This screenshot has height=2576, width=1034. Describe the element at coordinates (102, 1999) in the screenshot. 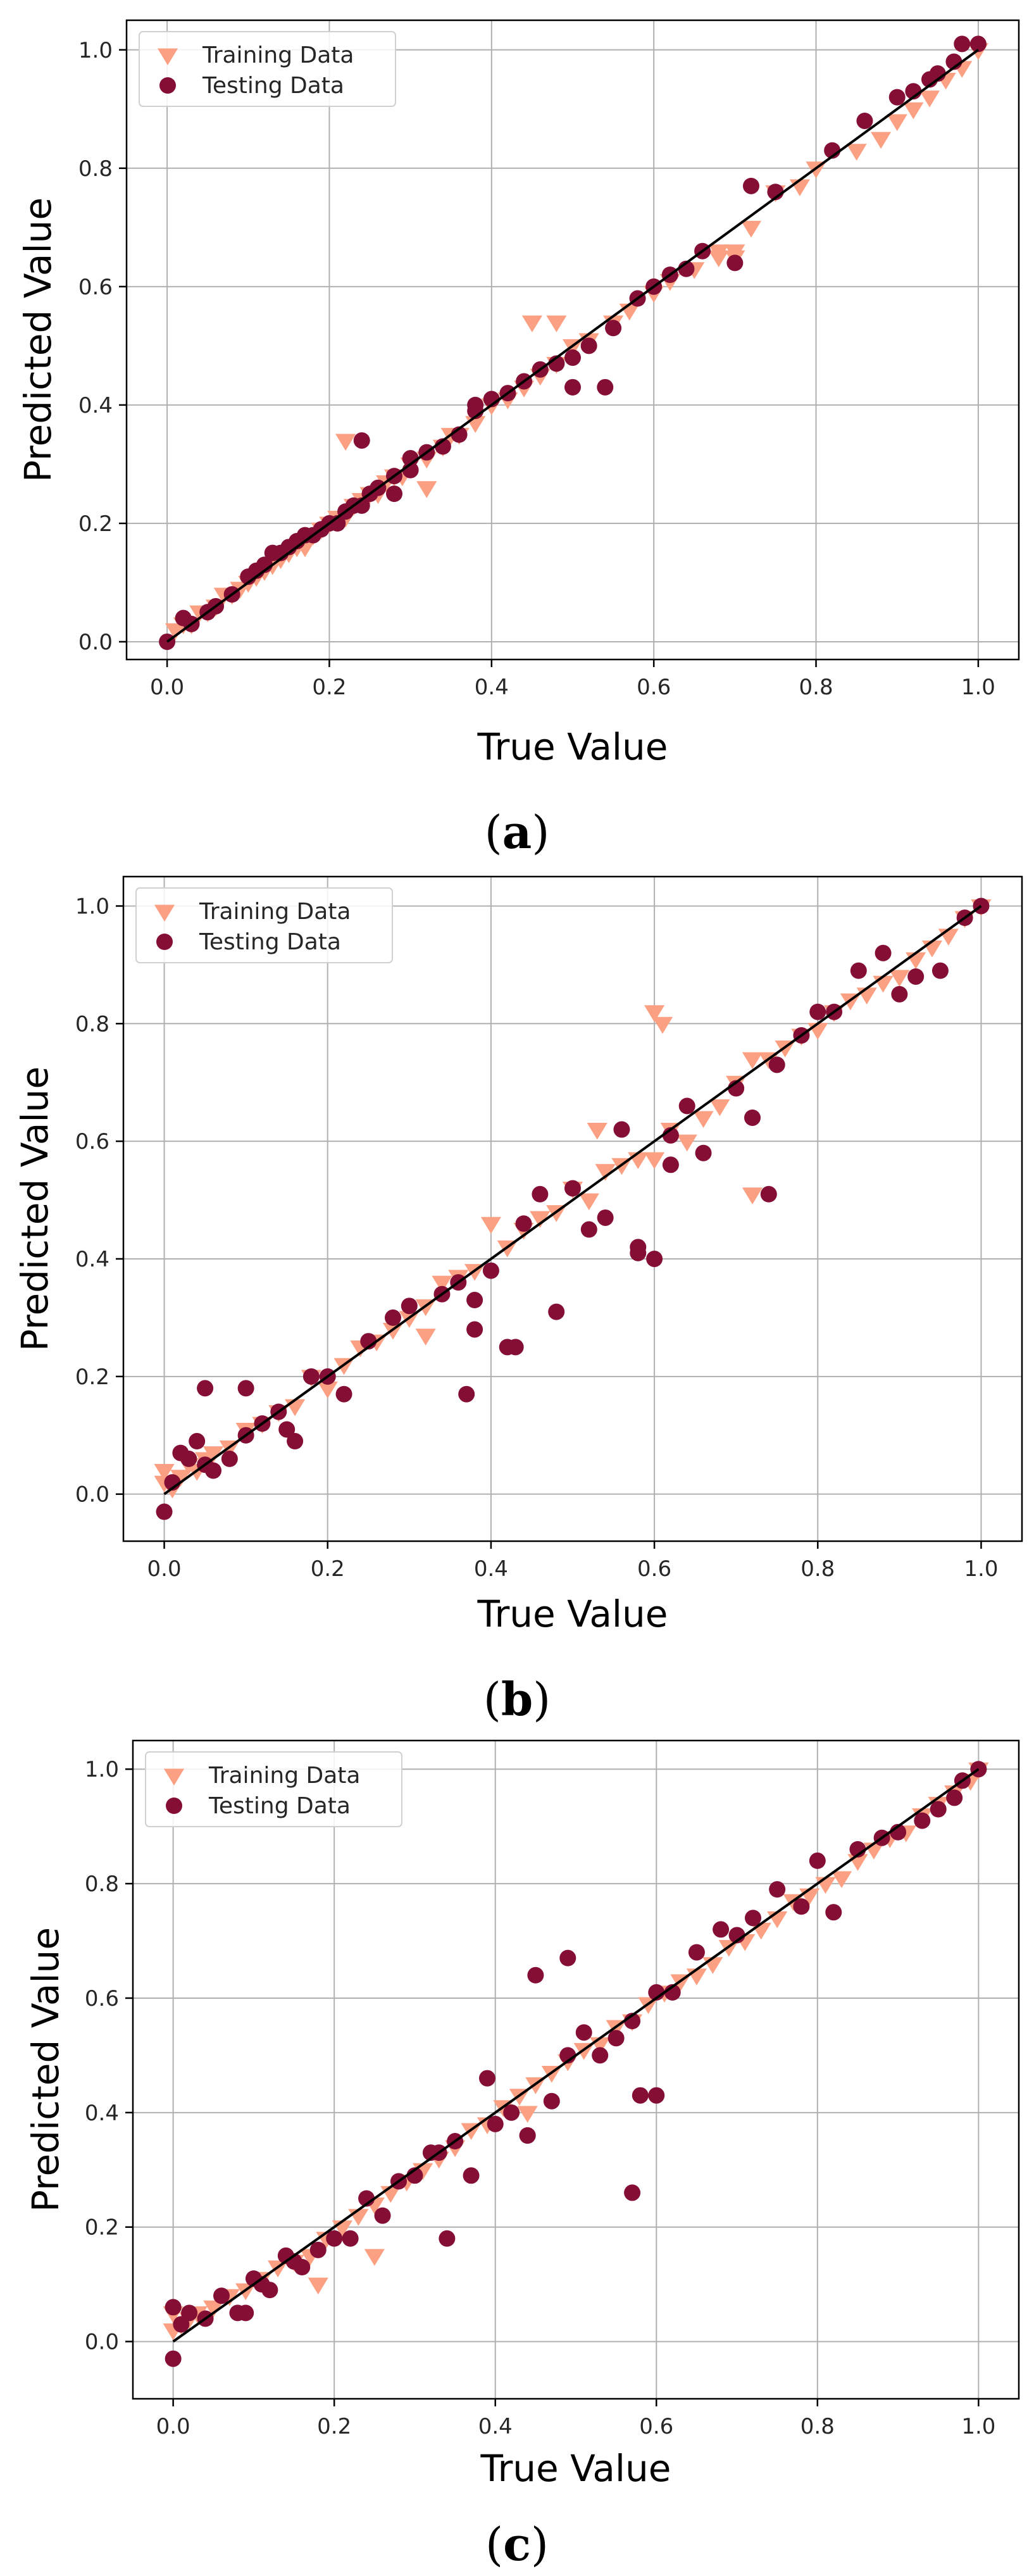

I see `panel-c-y-tick-label-3: 0.6` at that location.